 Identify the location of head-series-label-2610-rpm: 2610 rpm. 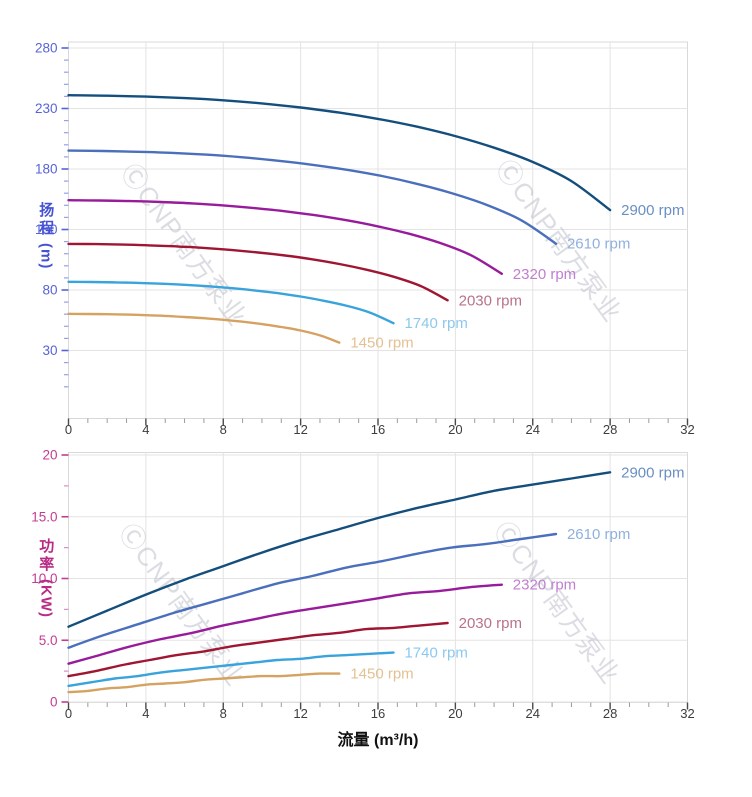
(598, 244).